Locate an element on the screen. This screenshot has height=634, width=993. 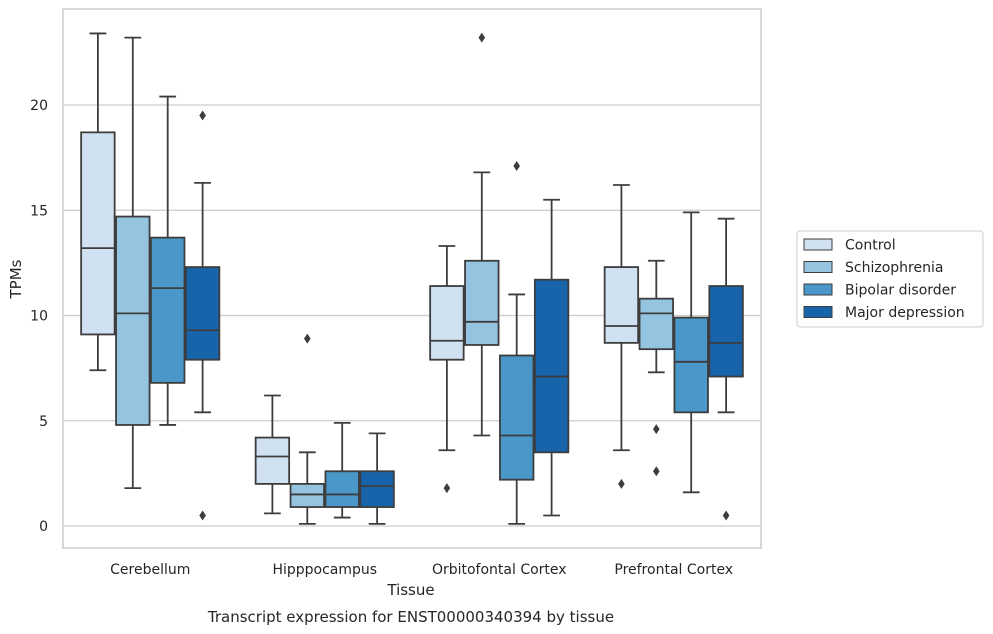
y-tick-label: 0 is located at coordinates (43, 527).